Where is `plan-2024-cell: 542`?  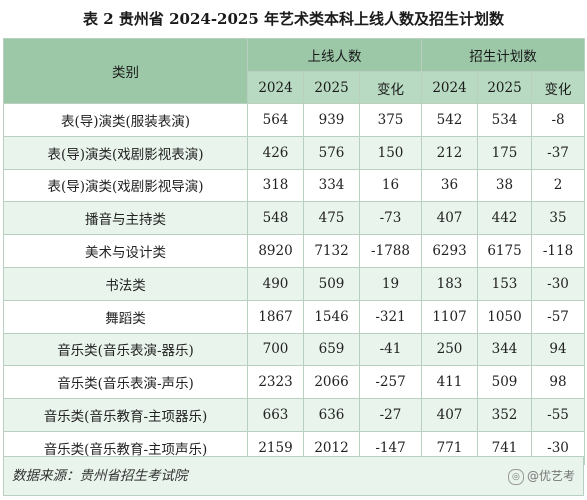
plan-2024-cell: 542 is located at coordinates (450, 120).